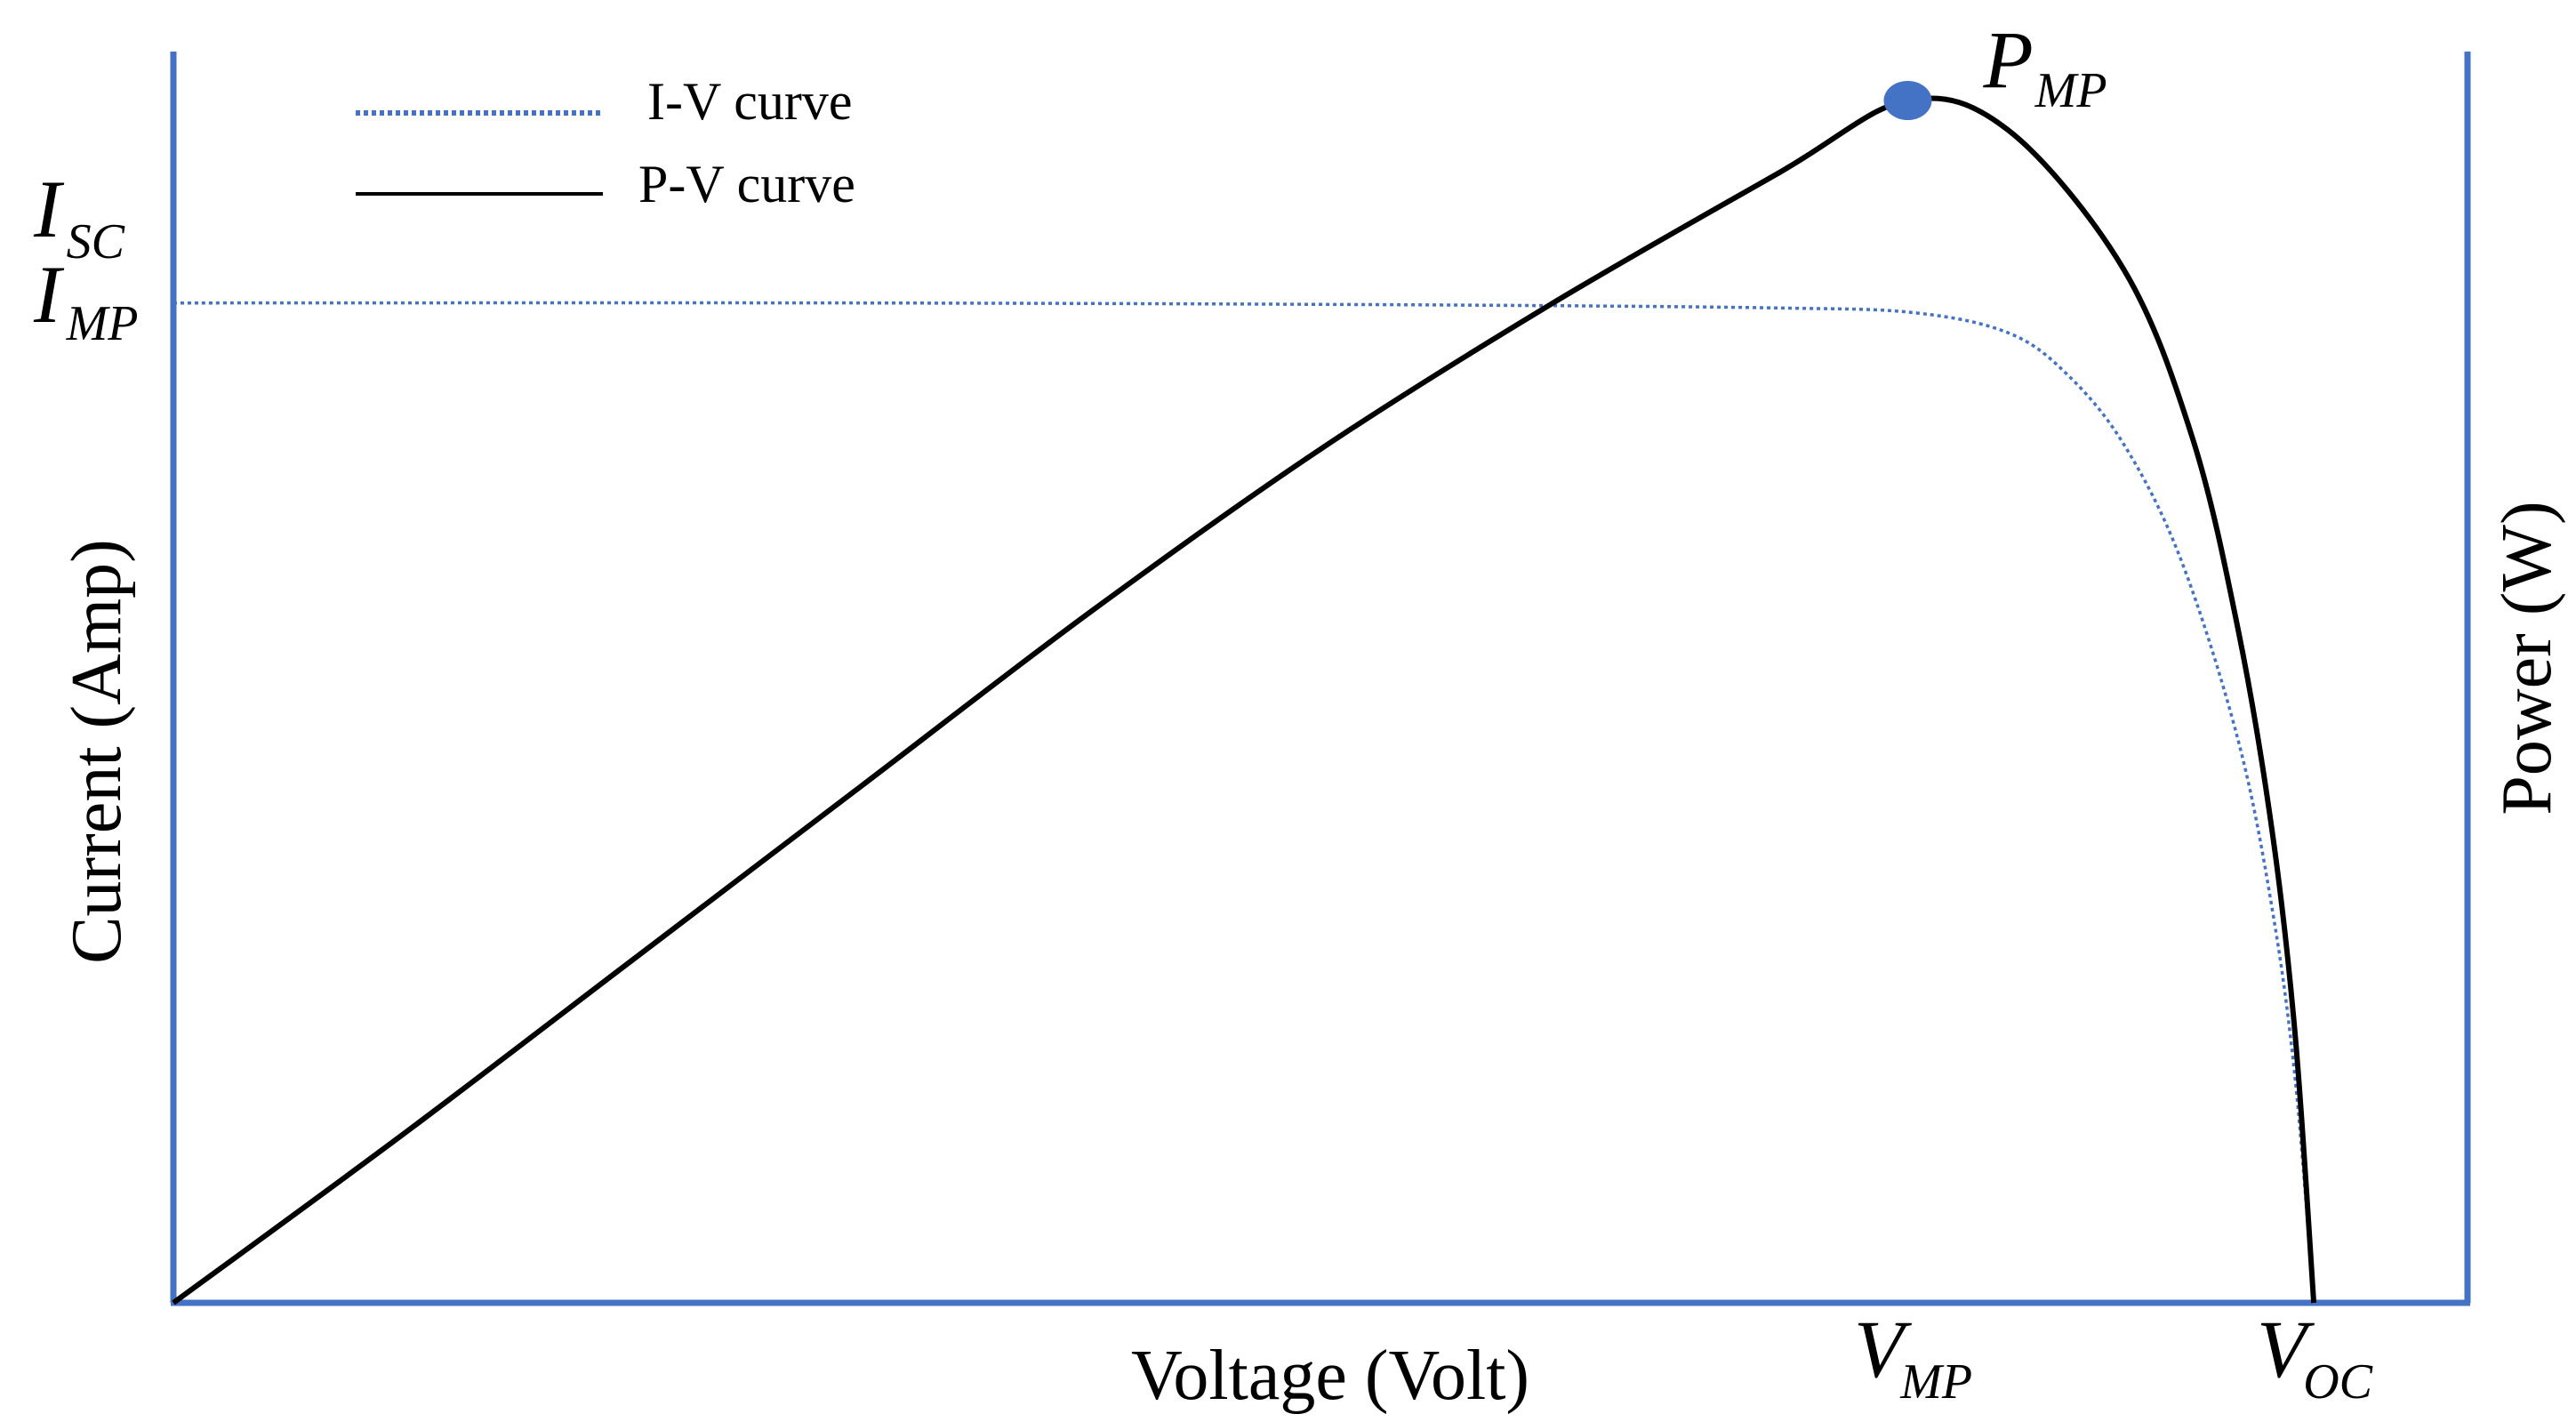 The width and height of the screenshot is (2576, 1422). What do you see at coordinates (2070, 90) in the screenshot?
I see `mpp-label-sub: MP` at bounding box center [2070, 90].